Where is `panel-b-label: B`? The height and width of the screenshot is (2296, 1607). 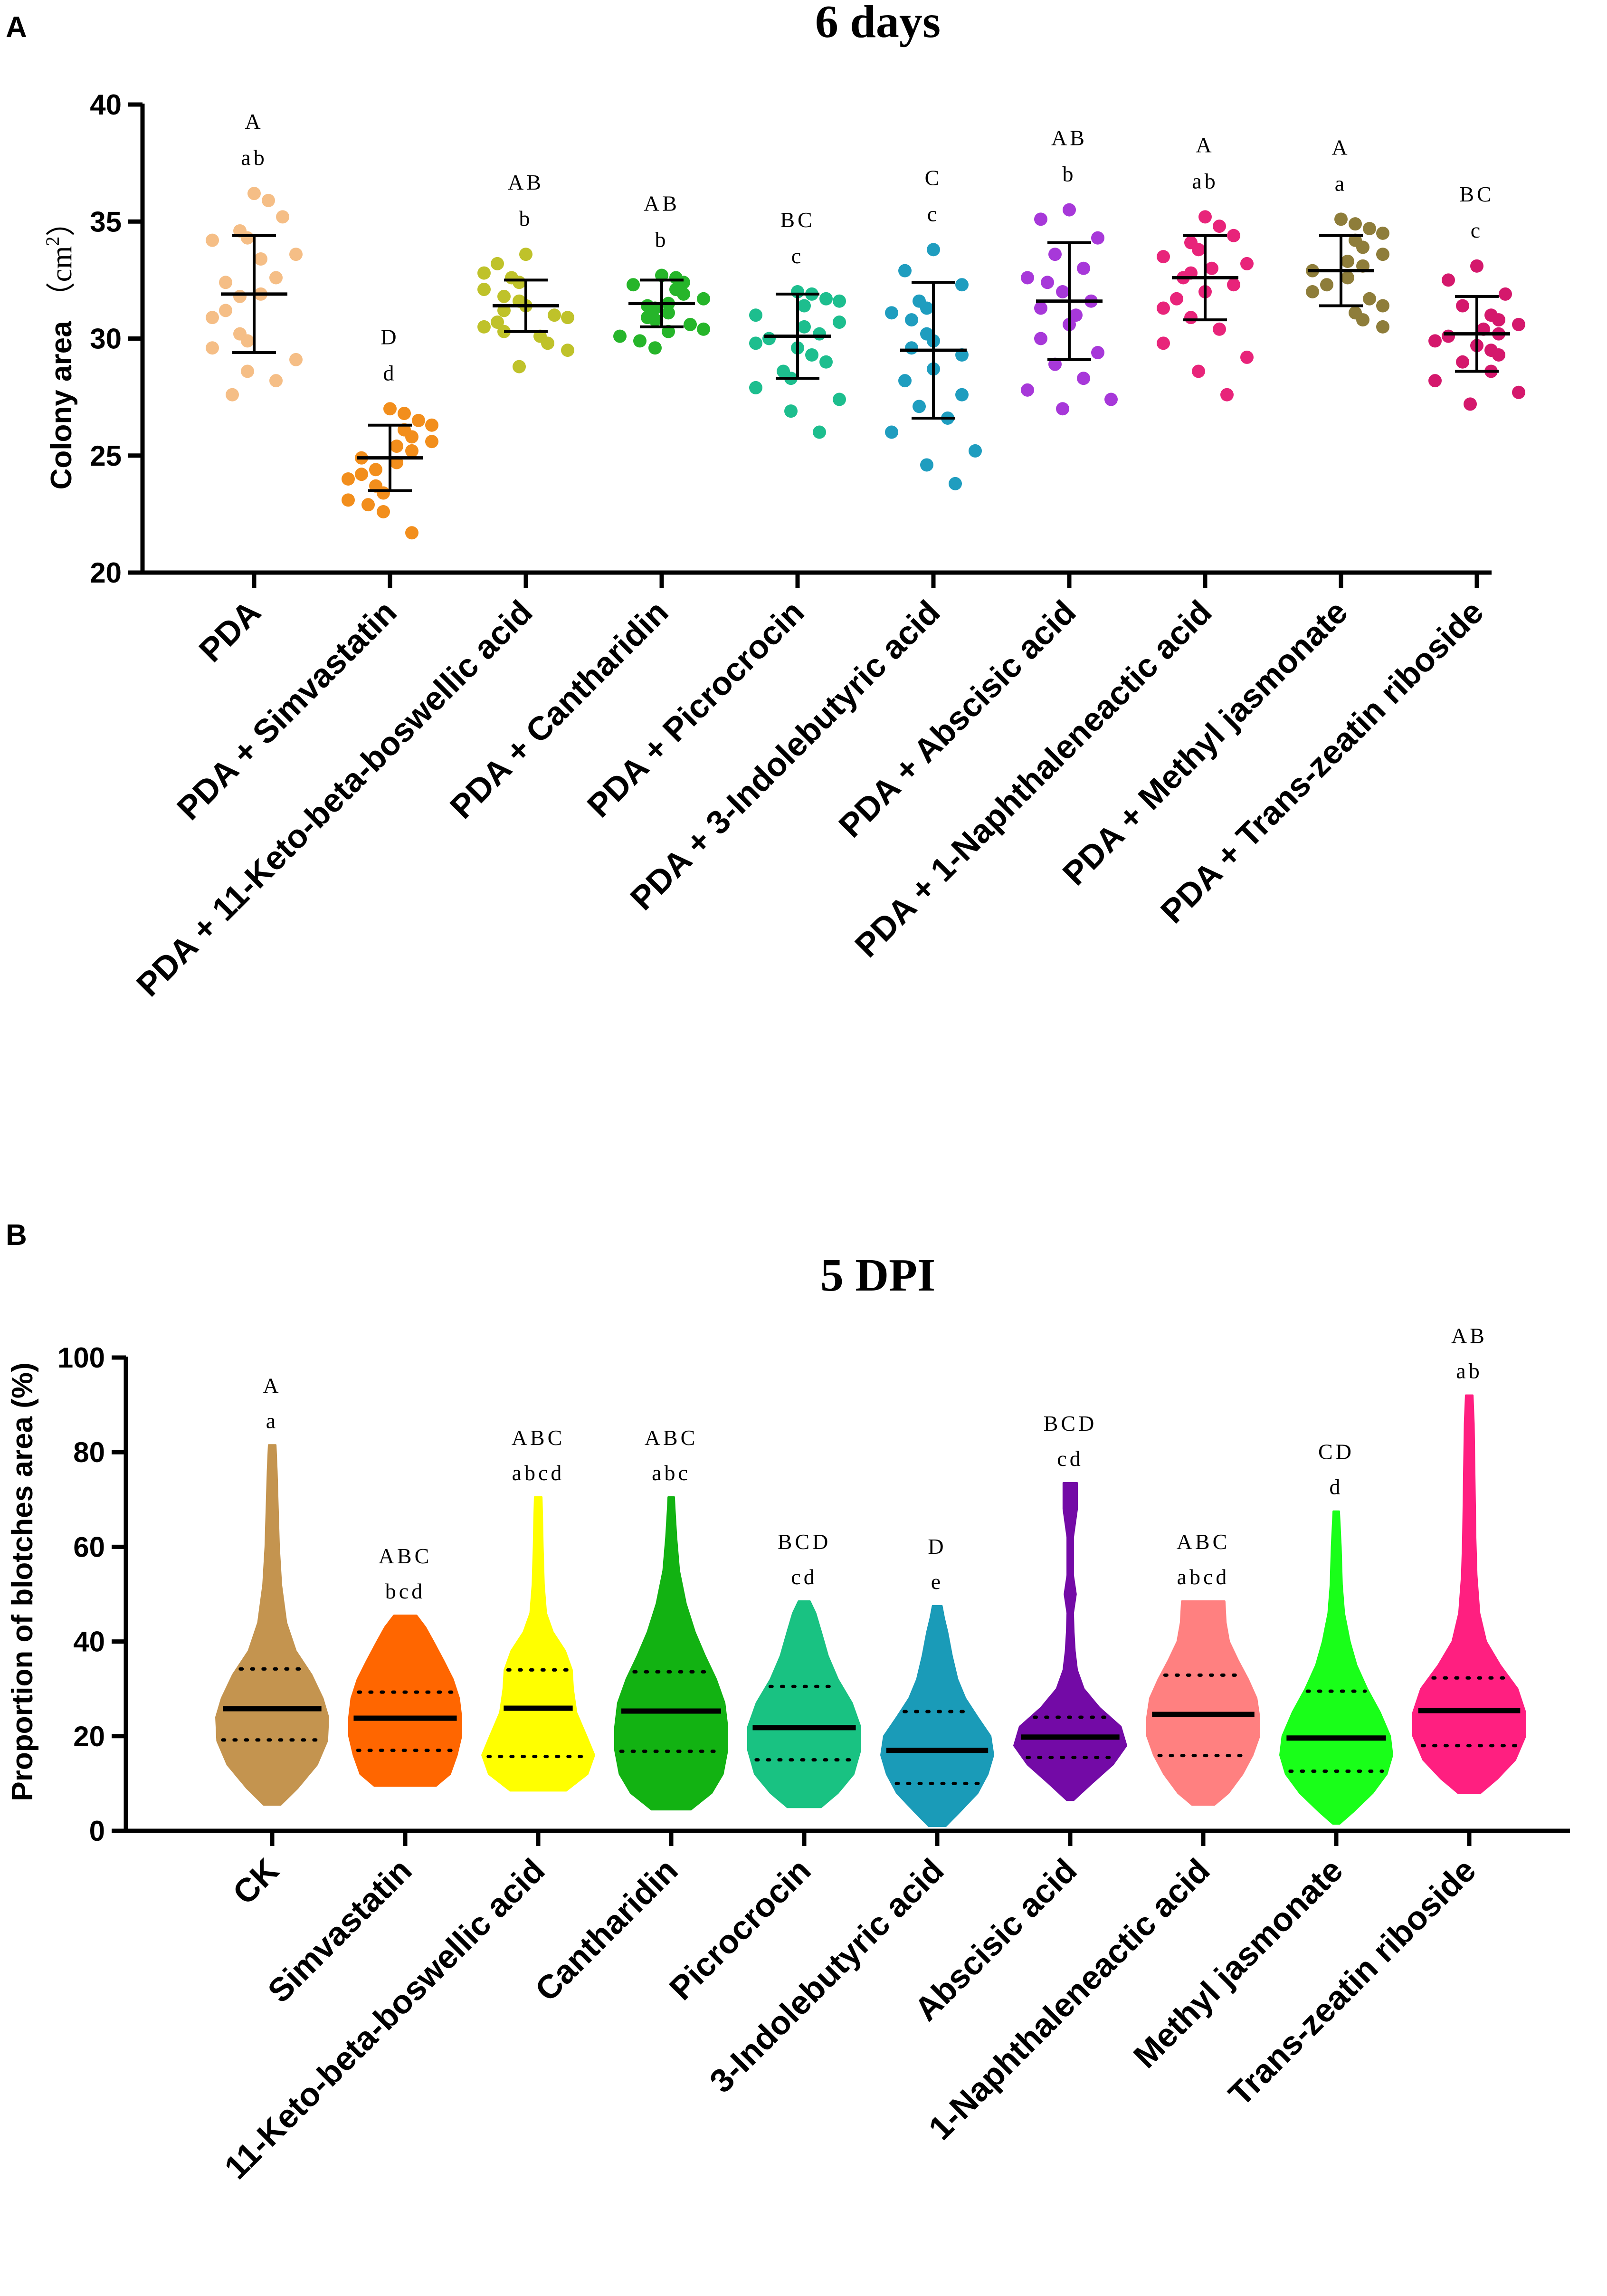 panel-b-label: B is located at coordinates (16, 1235).